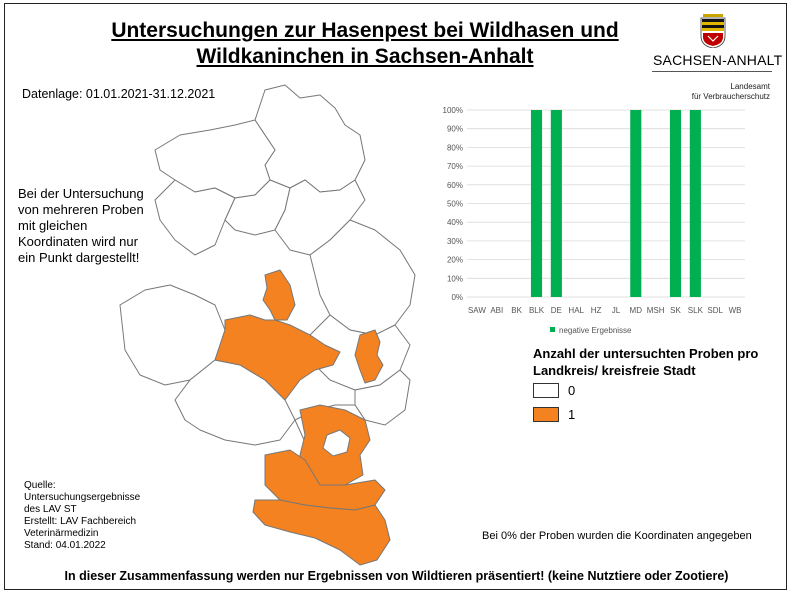  Describe the element at coordinates (696, 310) in the screenshot. I see `x-tick-label: SLK` at that location.